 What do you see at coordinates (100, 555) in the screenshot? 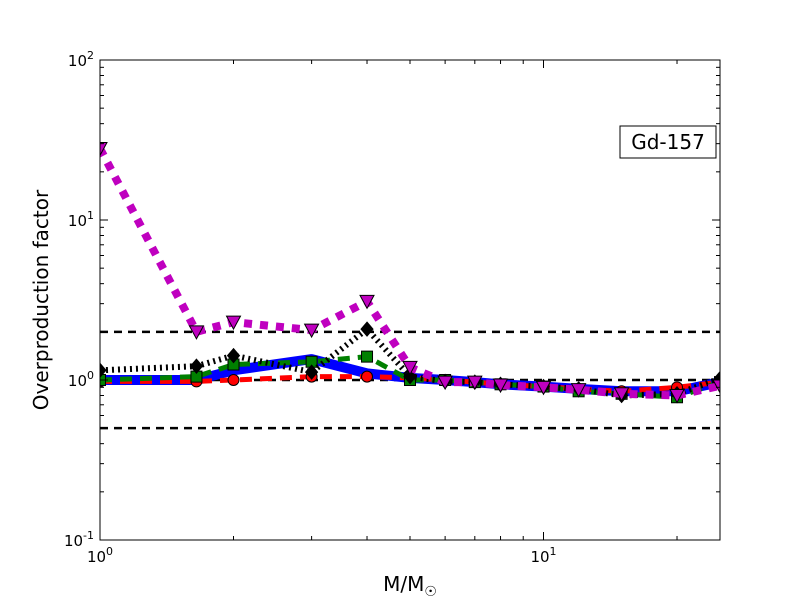
I see `x-tick-label-0: 10⁰` at bounding box center [100, 555].